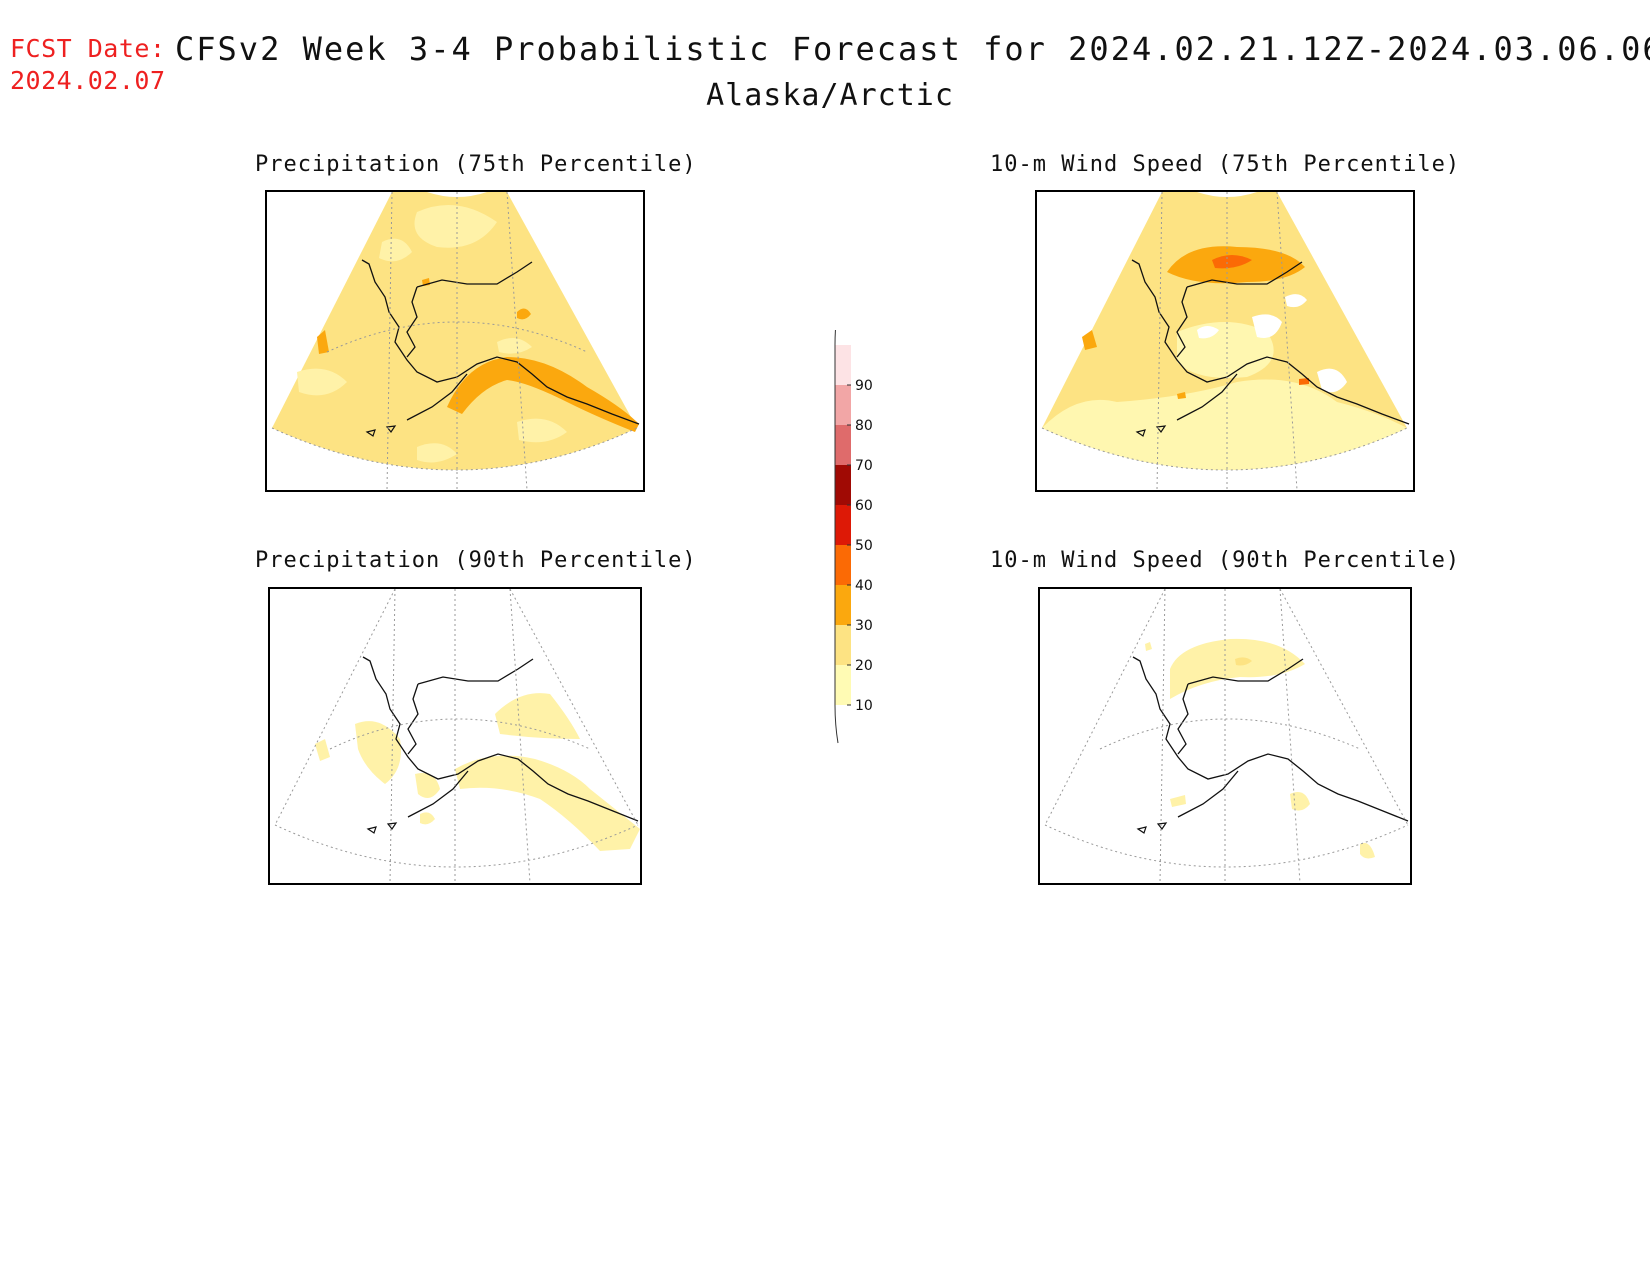 Image resolution: width=1650 pixels, height=1275 pixels. Describe the element at coordinates (864, 386) in the screenshot. I see `legend-label-90: 90` at that location.